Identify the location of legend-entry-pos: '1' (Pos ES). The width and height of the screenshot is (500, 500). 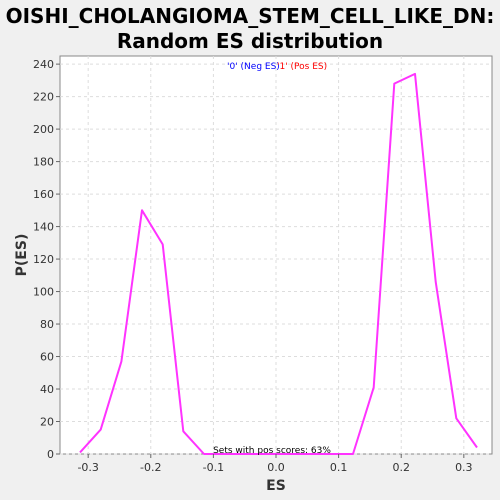
(302, 67).